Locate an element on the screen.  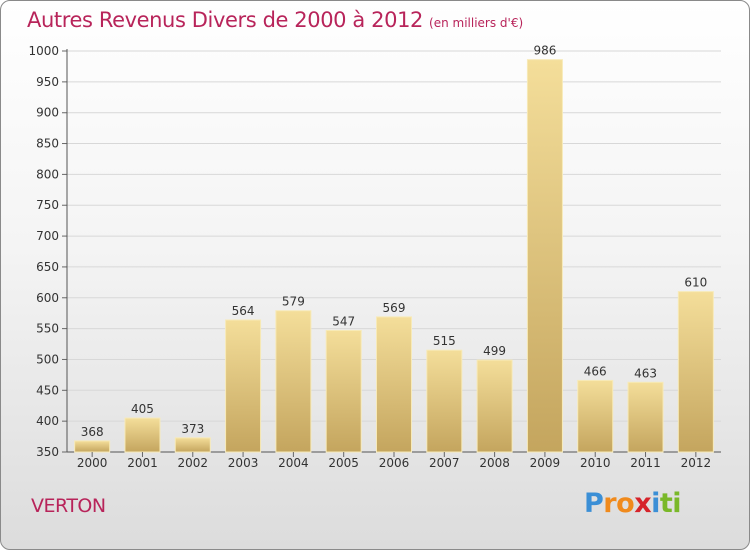
y-tick-label: 650 is located at coordinates (47, 267).